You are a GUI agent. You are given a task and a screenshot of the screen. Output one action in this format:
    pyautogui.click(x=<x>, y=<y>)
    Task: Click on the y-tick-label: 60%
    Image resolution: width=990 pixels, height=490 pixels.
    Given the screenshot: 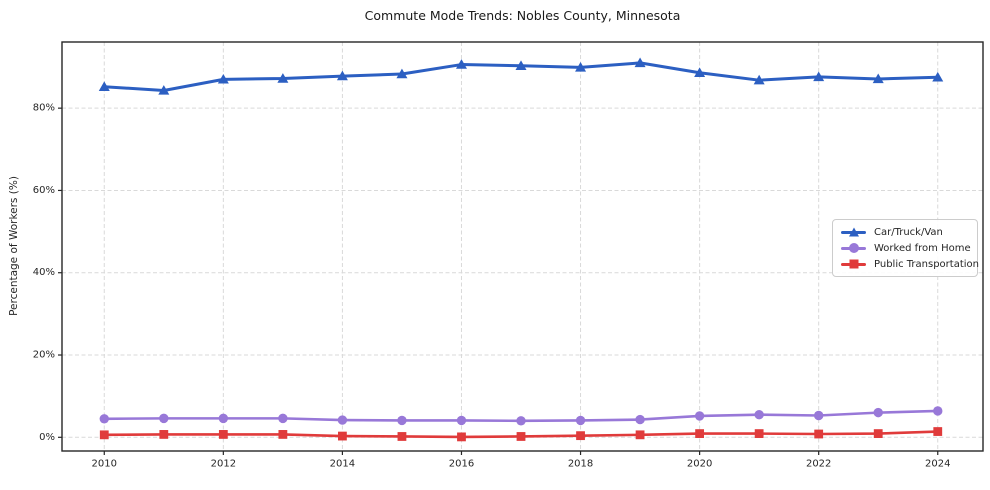 What is the action you would take?
    pyautogui.click(x=44, y=190)
    